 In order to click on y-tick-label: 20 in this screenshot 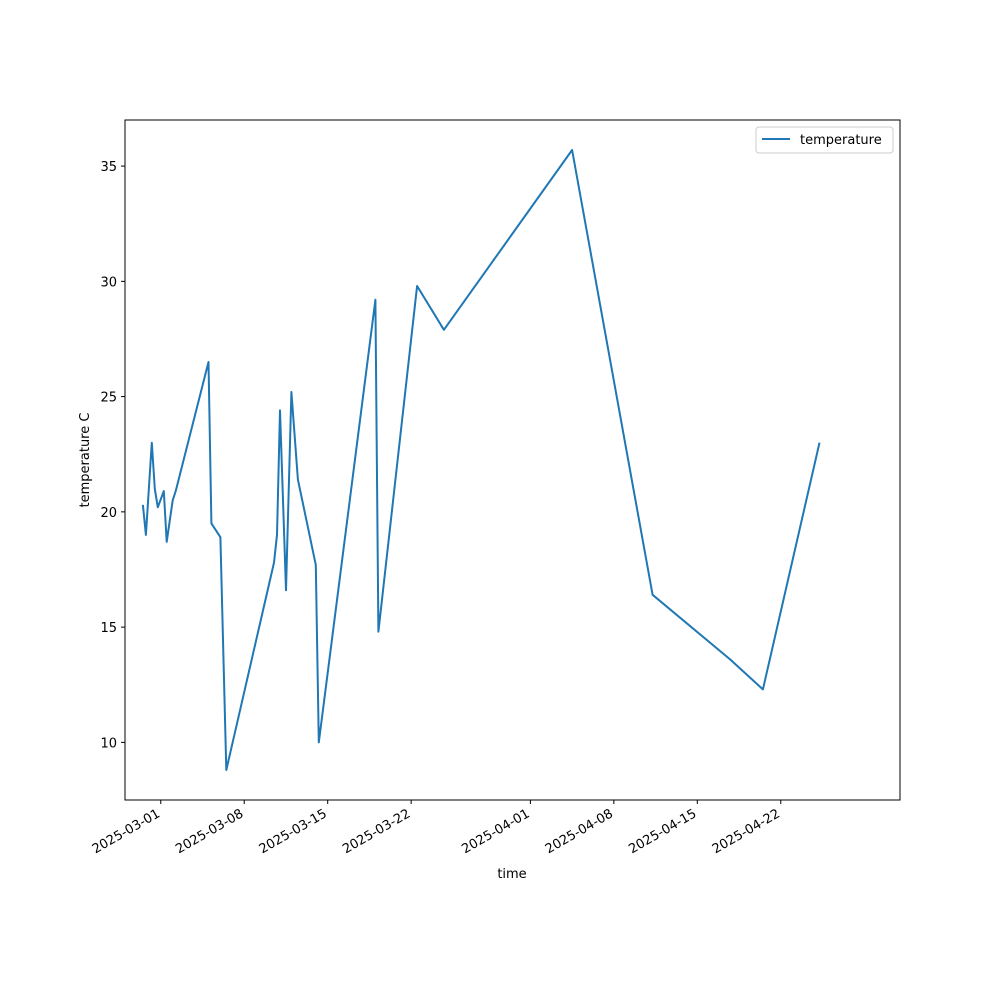, I will do `click(108, 513)`.